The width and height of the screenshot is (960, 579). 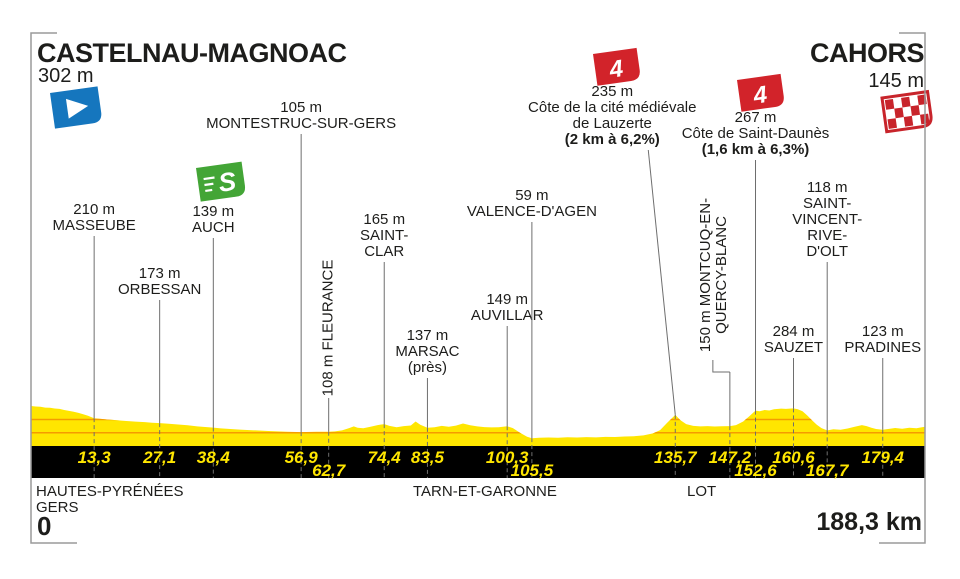 I want to click on frame-left, so click(x=53, y=288).